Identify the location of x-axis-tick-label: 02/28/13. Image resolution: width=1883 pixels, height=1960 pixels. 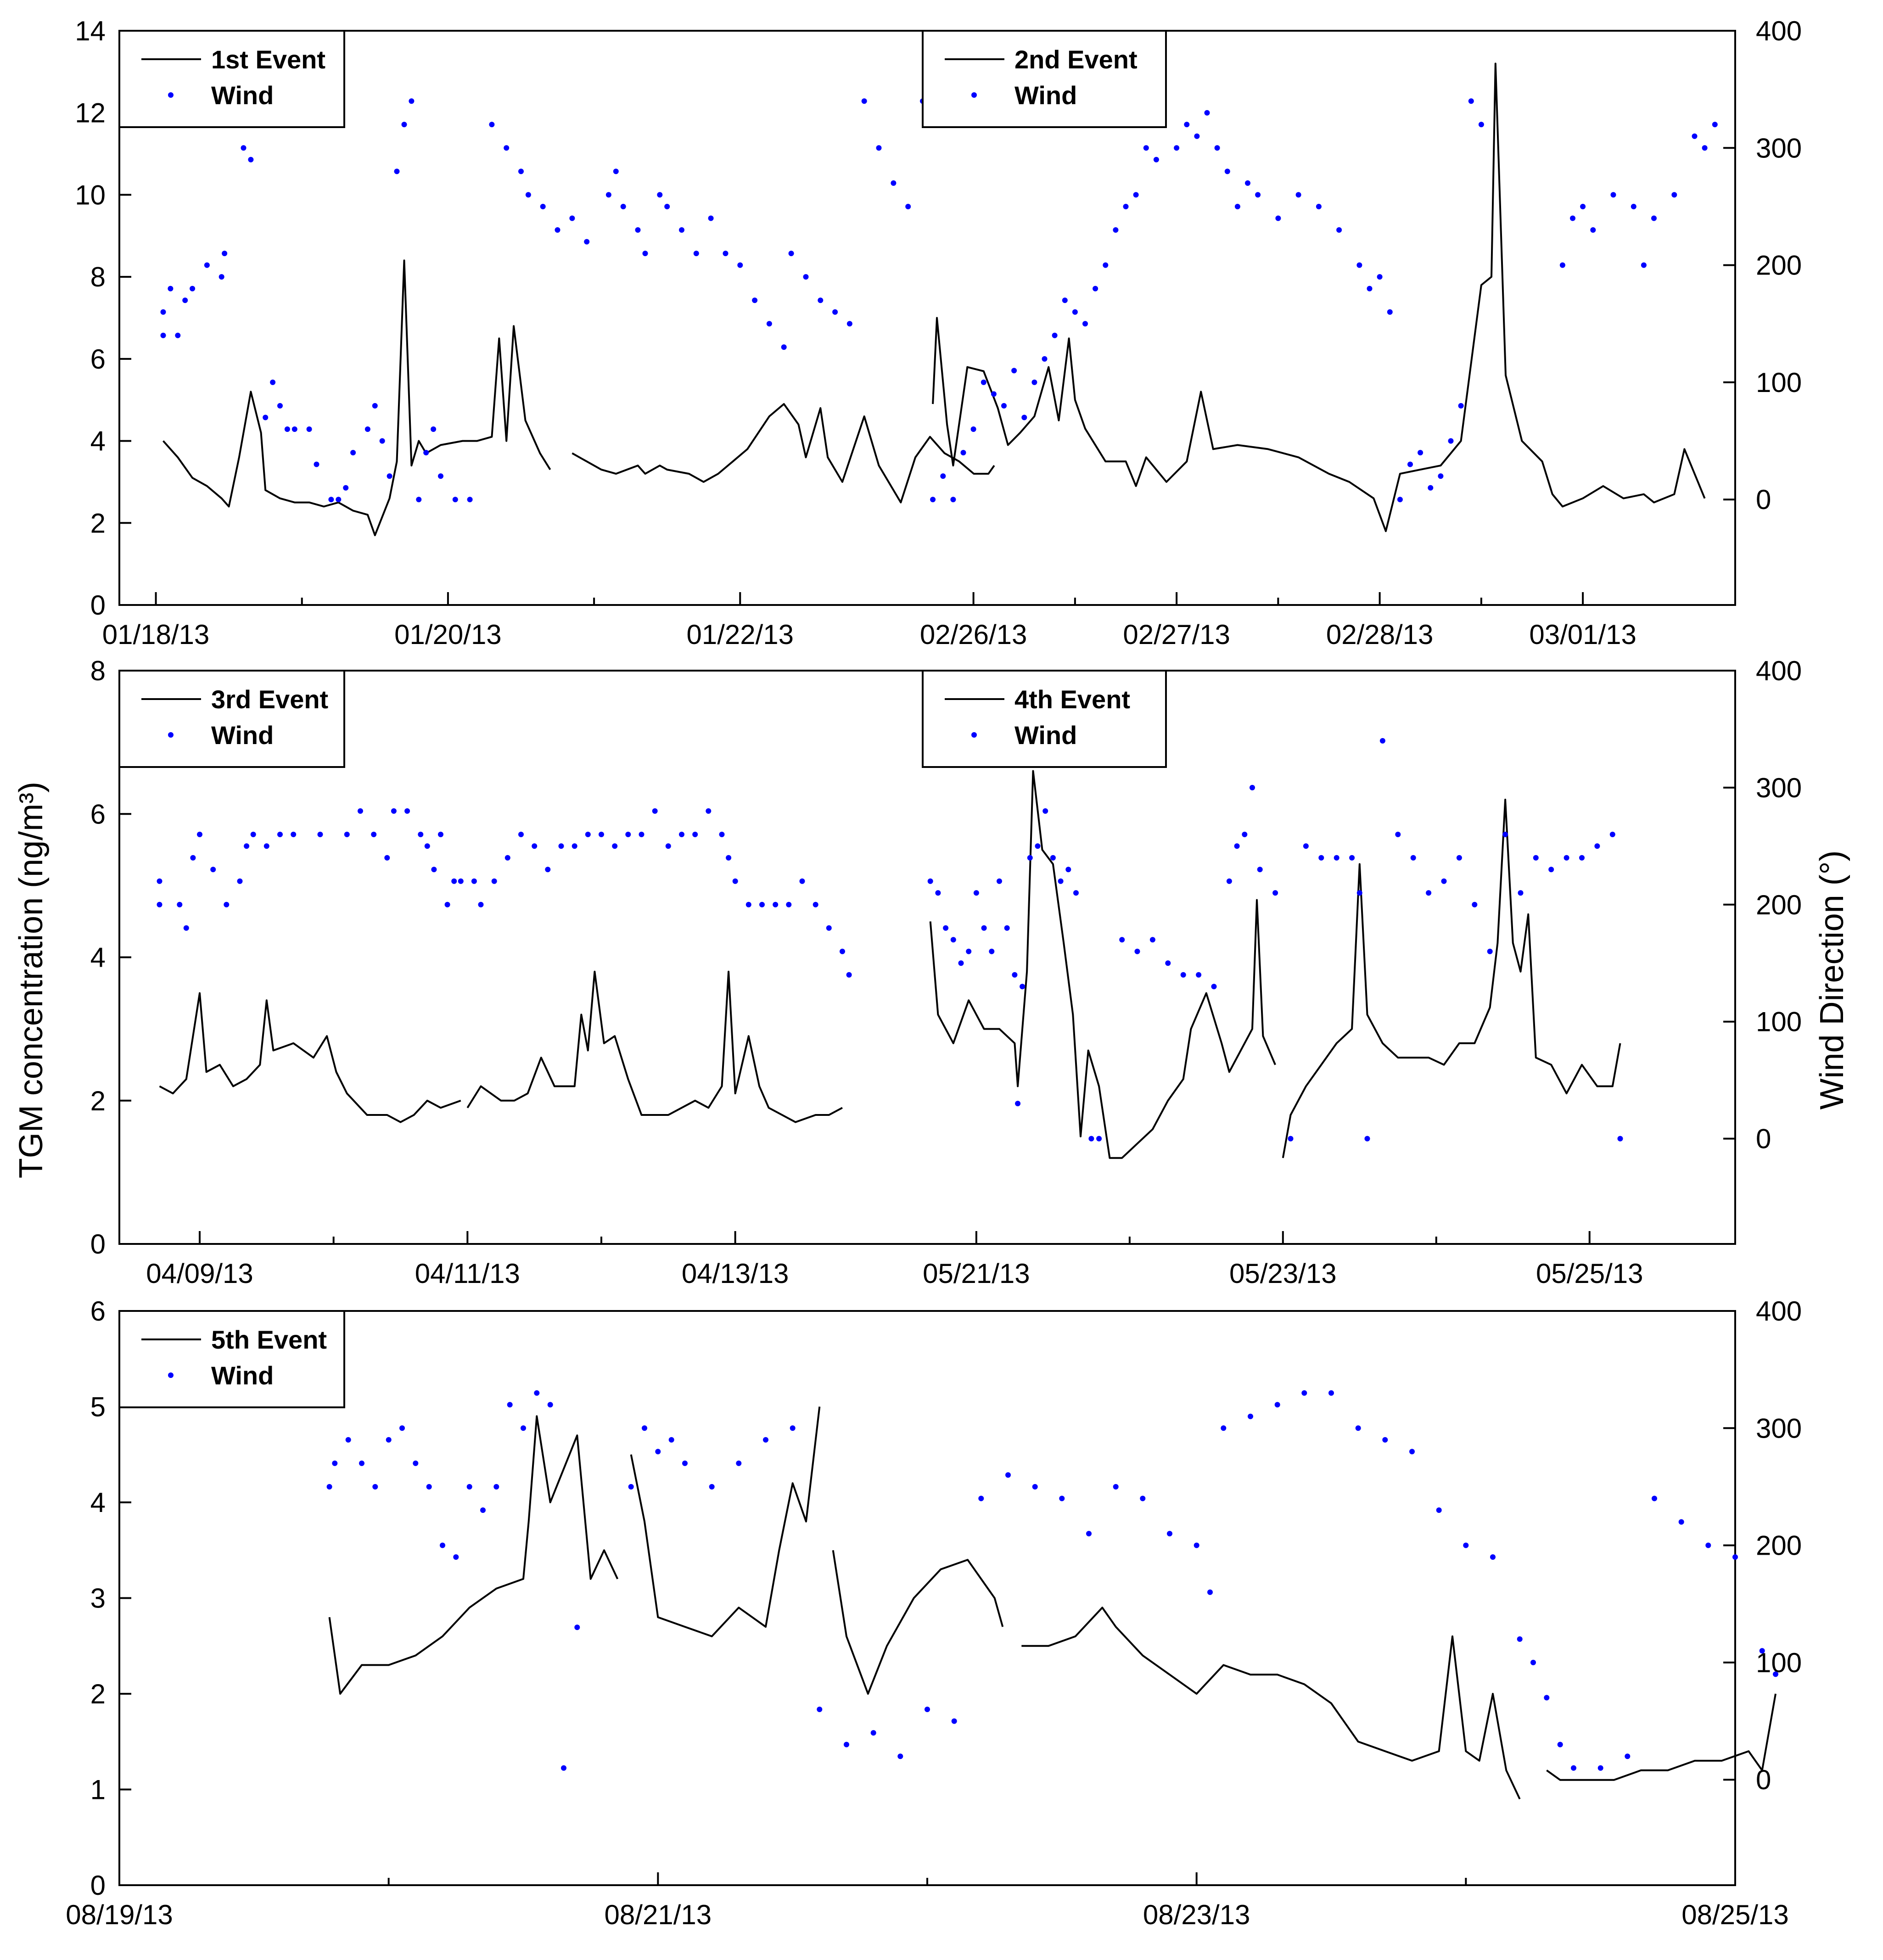
(1380, 634).